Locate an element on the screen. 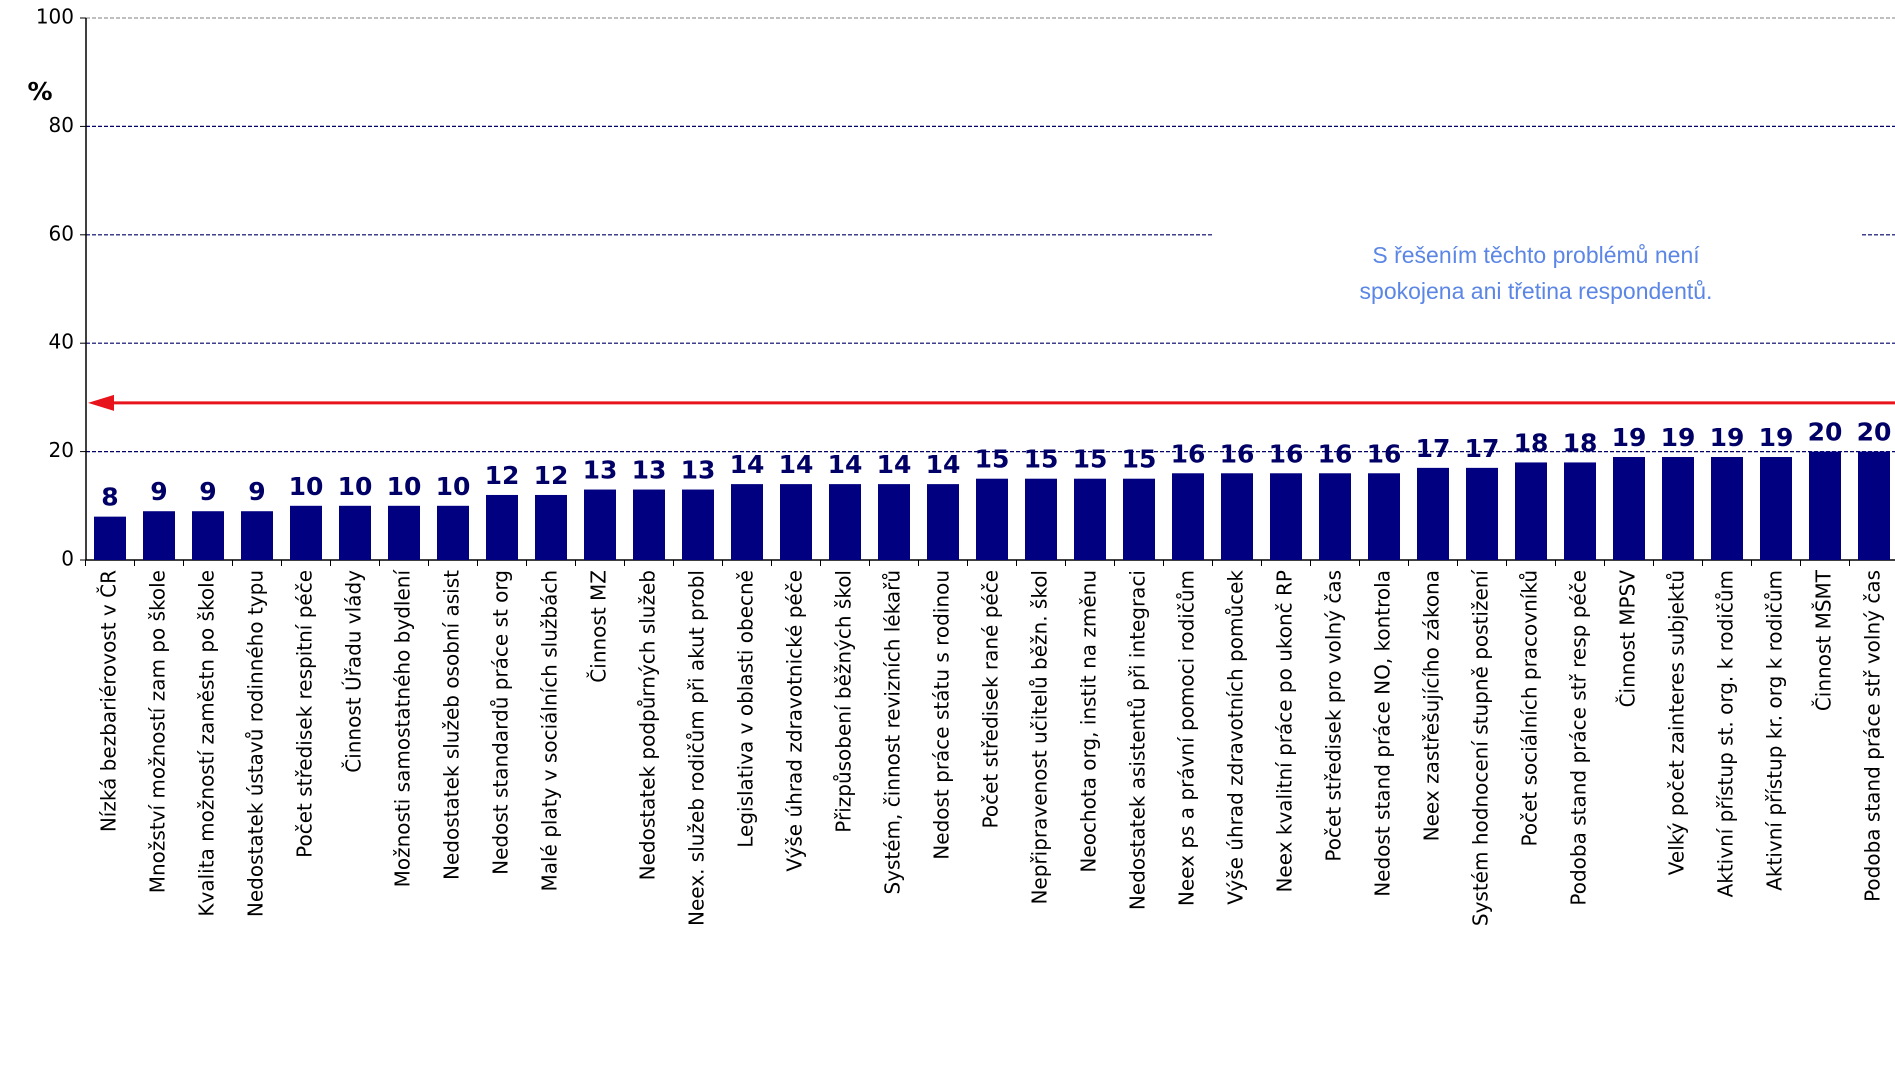 The width and height of the screenshot is (1895, 1081). x-tick-label: Aktivní přístup kr. org k rodičům is located at coordinates (1775, 730).